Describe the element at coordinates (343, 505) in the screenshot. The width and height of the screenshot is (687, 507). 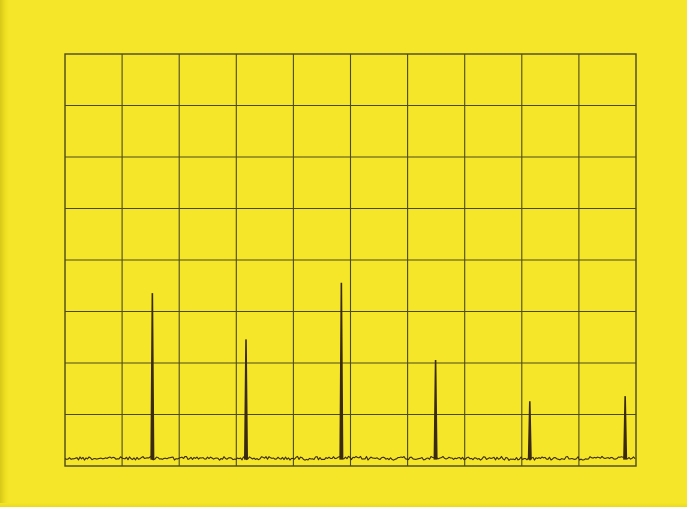
I see `panel-bottom-edge` at that location.